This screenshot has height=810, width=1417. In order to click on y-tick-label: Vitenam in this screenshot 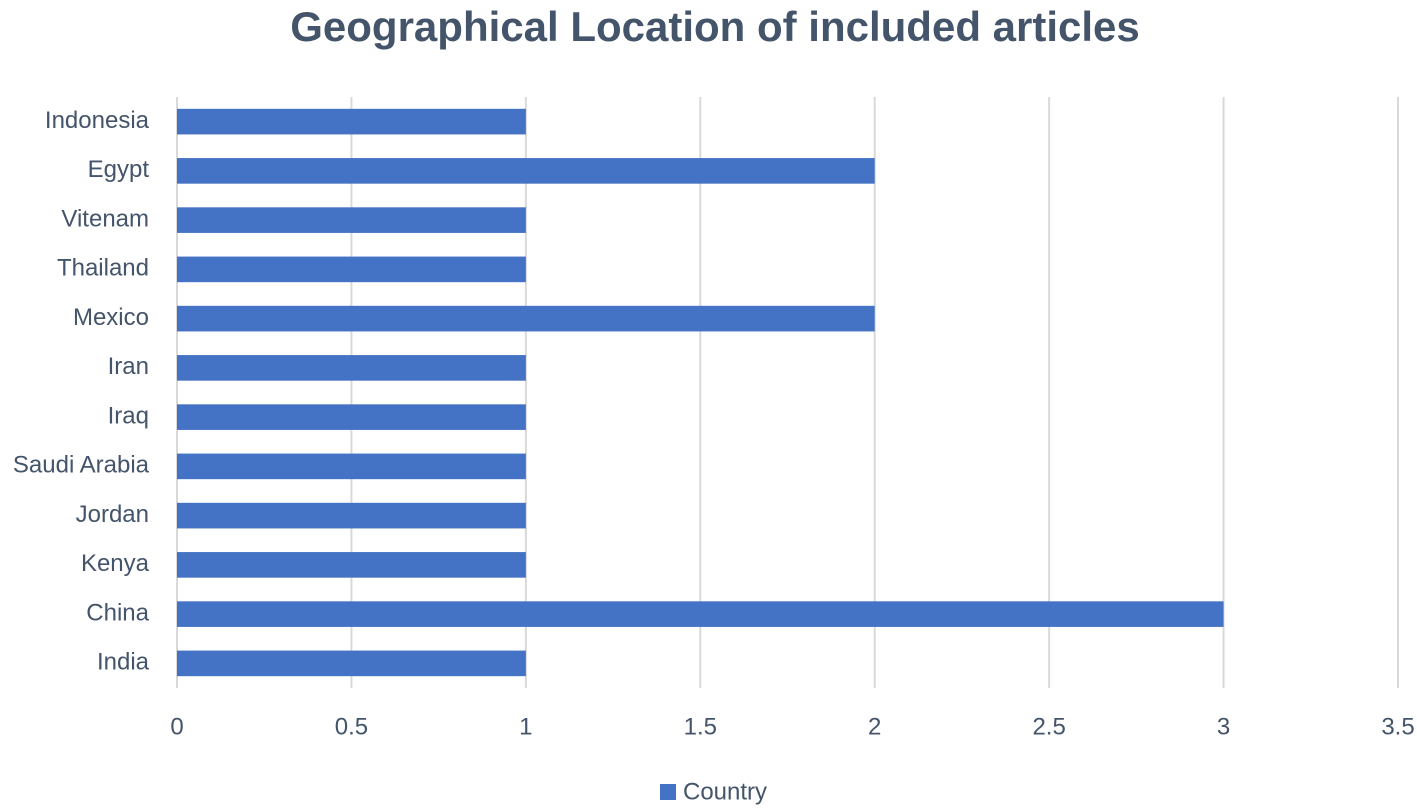, I will do `click(105, 218)`.